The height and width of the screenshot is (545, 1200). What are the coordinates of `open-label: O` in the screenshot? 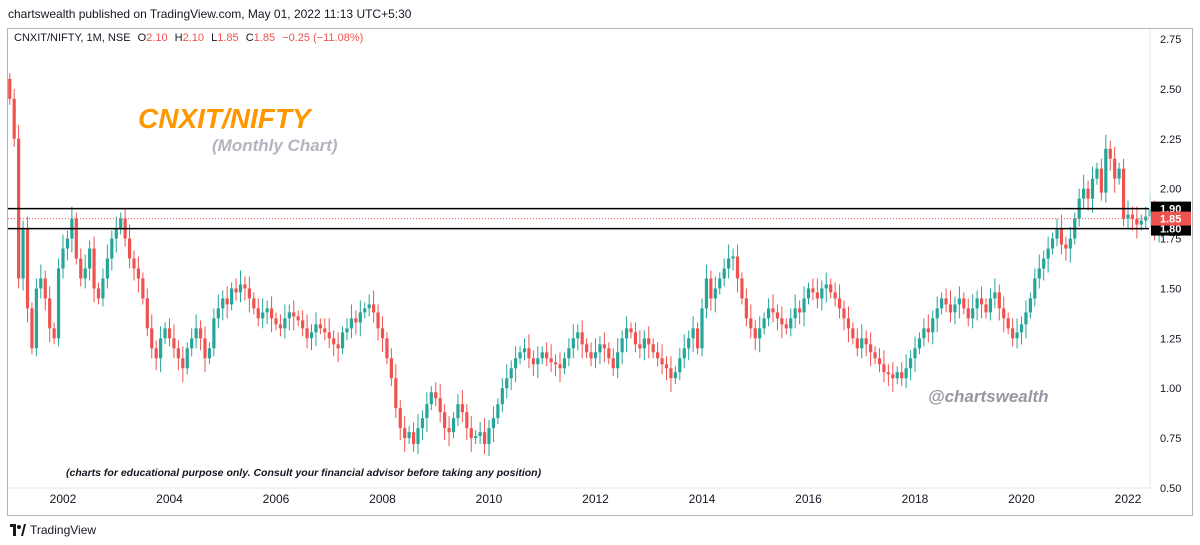 It's located at (142, 38).